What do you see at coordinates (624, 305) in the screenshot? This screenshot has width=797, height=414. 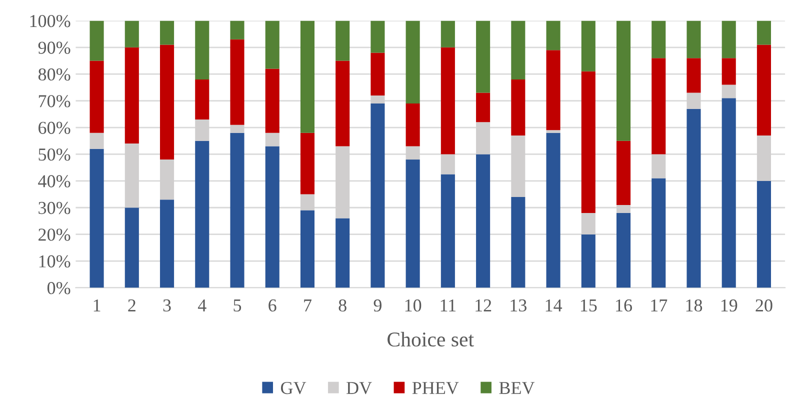 I see `x-tick-label: 16` at bounding box center [624, 305].